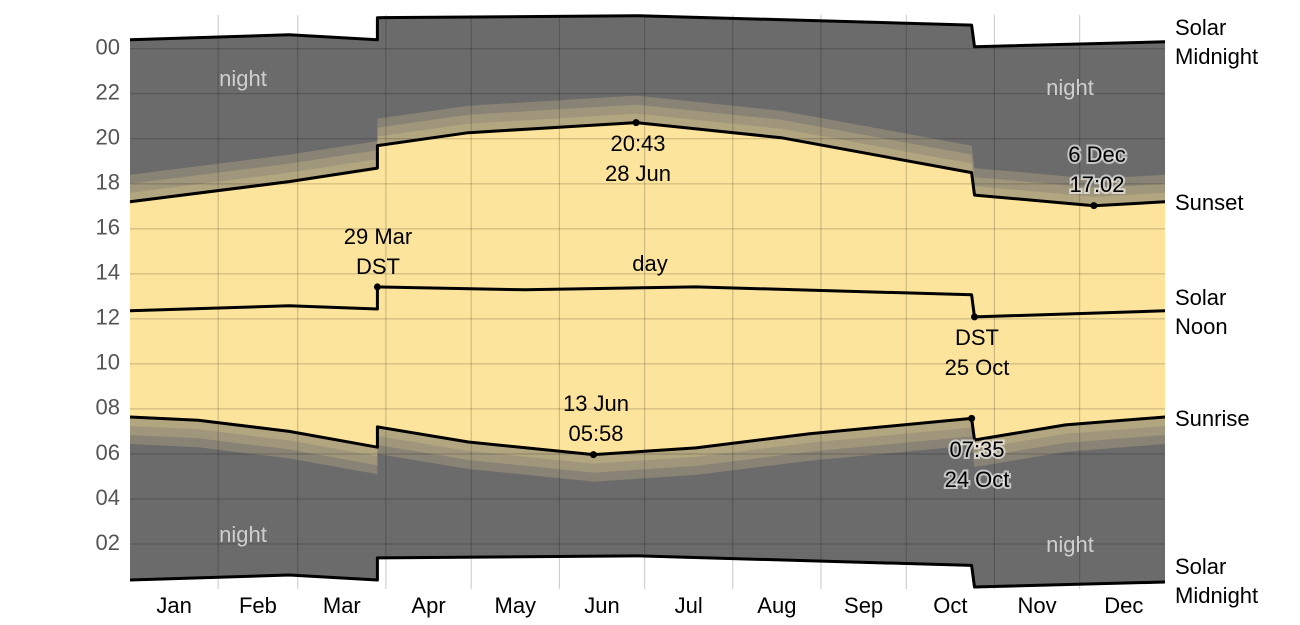 The width and height of the screenshot is (1300, 625). Describe the element at coordinates (108, 317) in the screenshot. I see `y-tick-label: 12` at that location.